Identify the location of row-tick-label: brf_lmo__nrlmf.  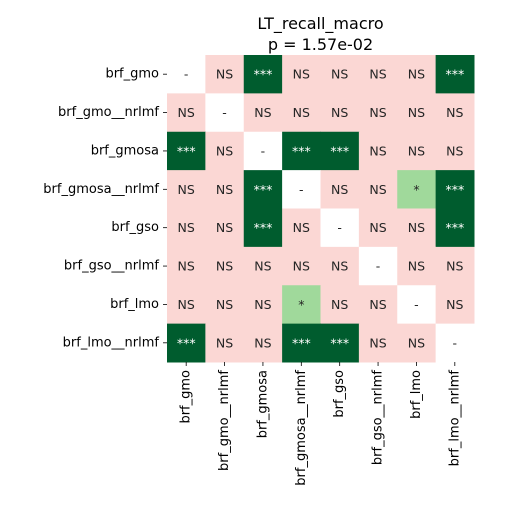
(111, 342).